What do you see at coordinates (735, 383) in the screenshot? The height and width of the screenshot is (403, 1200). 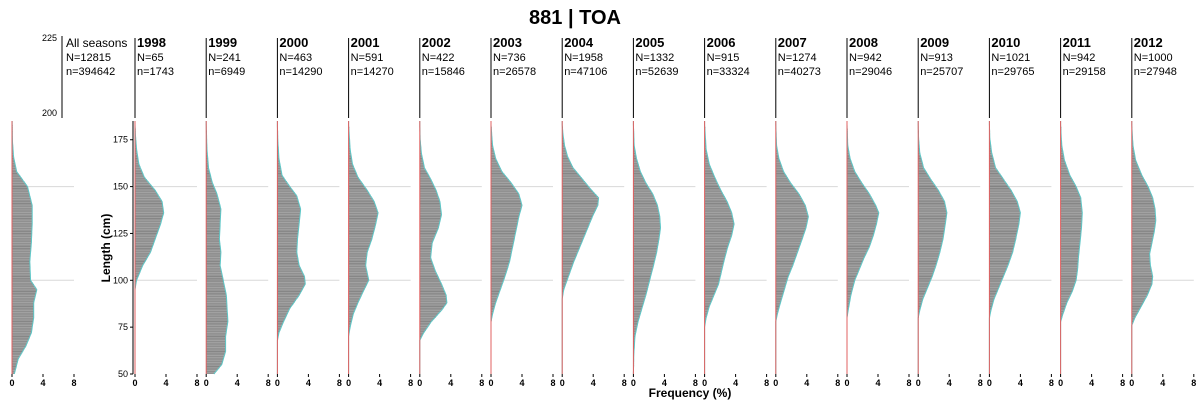 I see `x-tick-label: 4` at bounding box center [735, 383].